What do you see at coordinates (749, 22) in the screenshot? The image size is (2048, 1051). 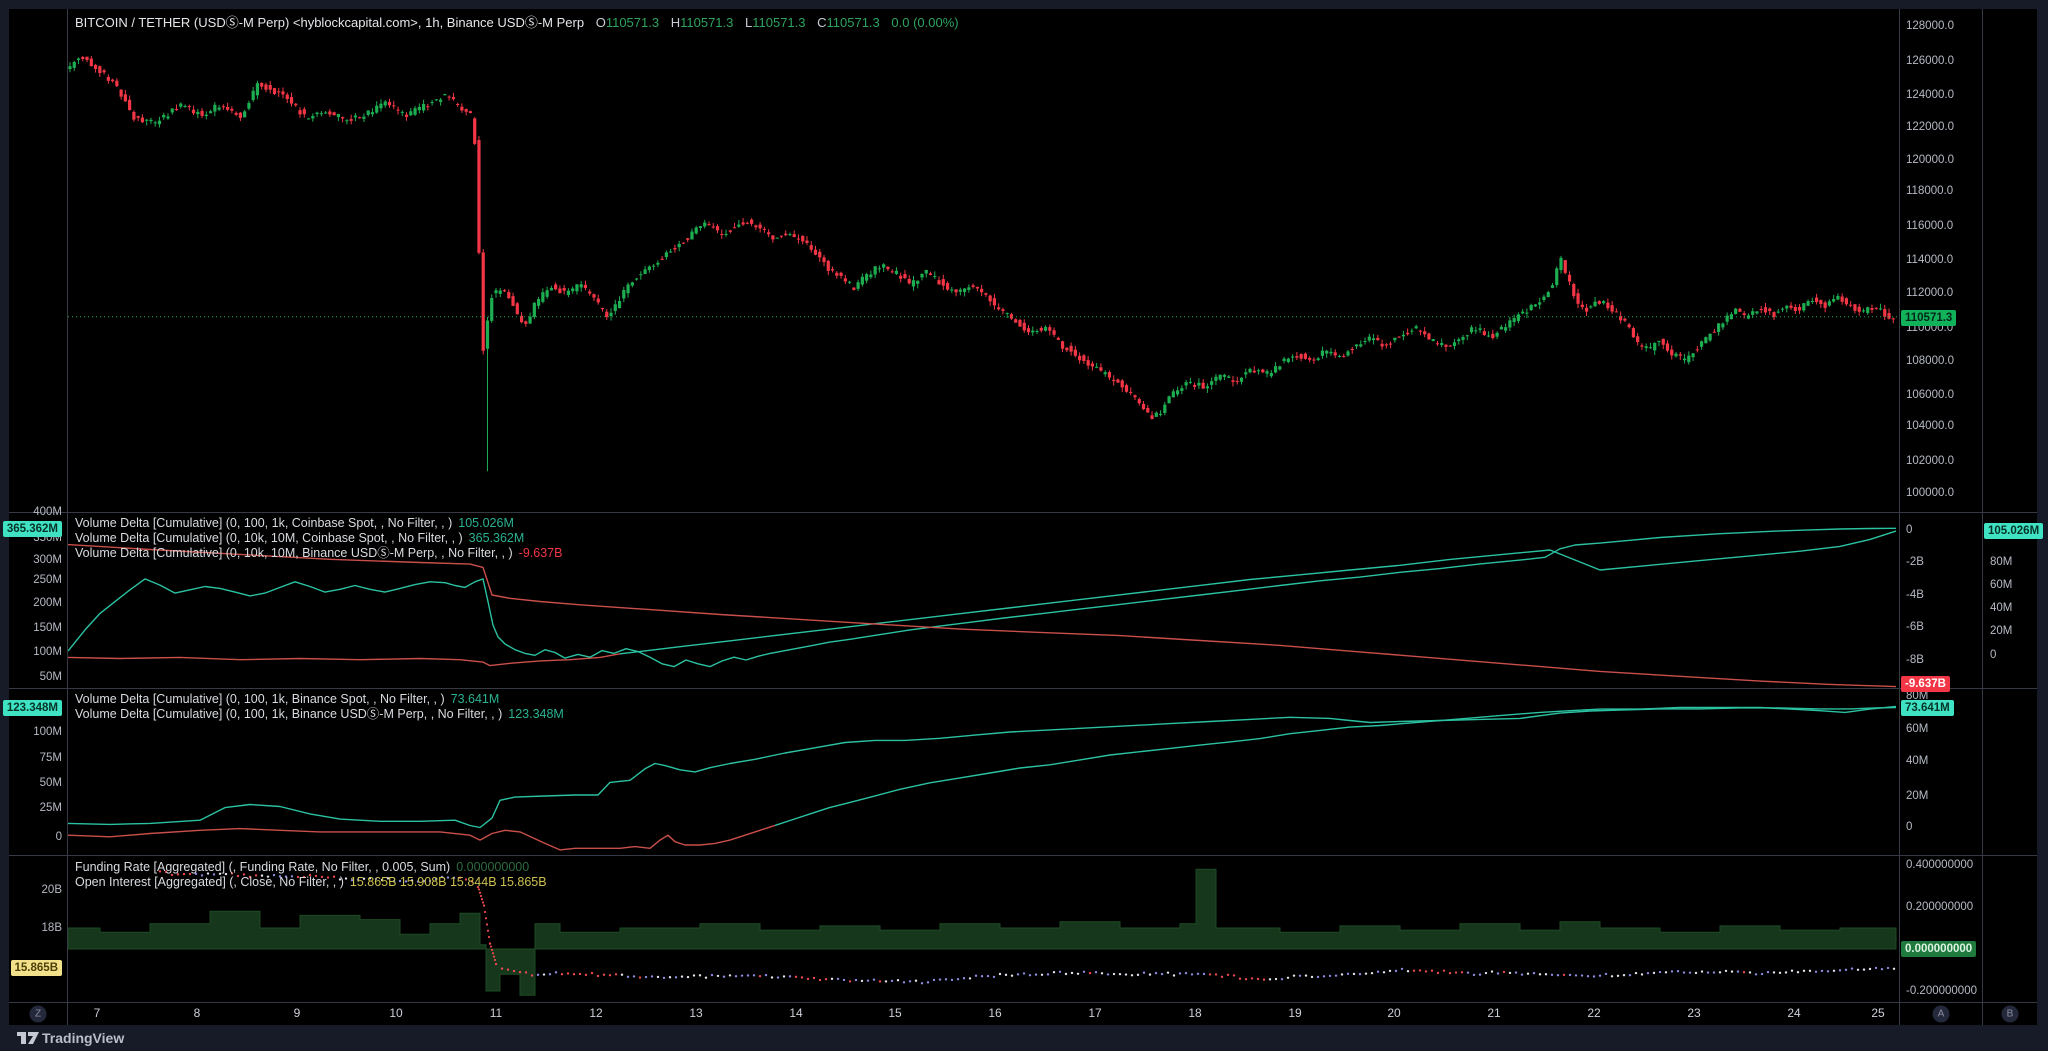 I see `ohlc-low-label: L` at bounding box center [749, 22].